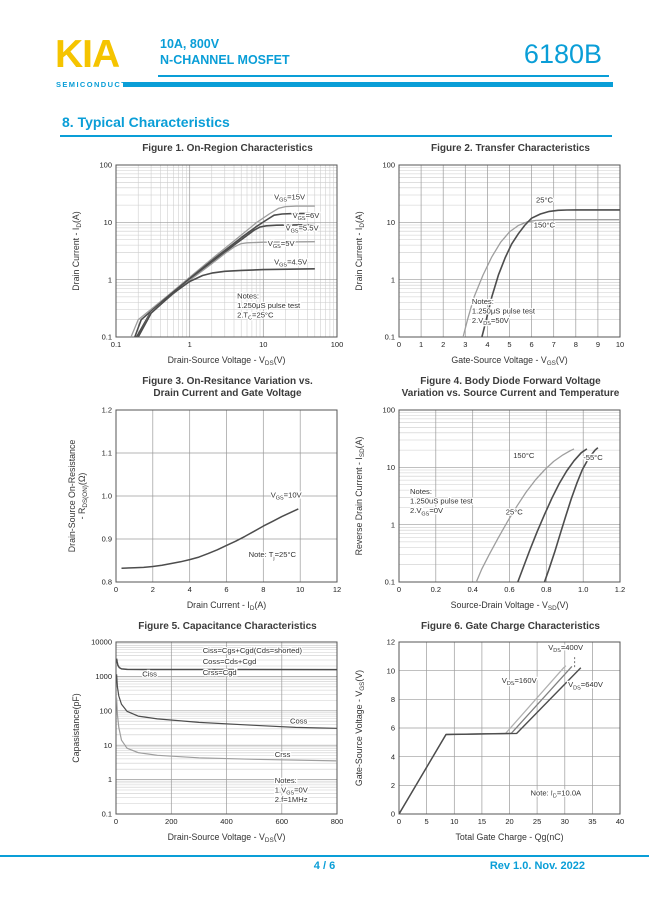  Describe the element at coordinates (226, 302) in the screenshot. I see `figure-1-curve-vgs-4.5v` at that location.